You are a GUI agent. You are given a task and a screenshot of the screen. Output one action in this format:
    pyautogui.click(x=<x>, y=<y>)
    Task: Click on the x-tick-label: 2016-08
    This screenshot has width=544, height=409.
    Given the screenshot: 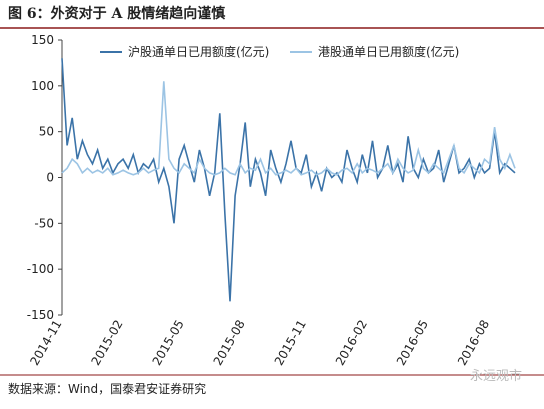 What is the action you would take?
    pyautogui.click(x=473, y=342)
    